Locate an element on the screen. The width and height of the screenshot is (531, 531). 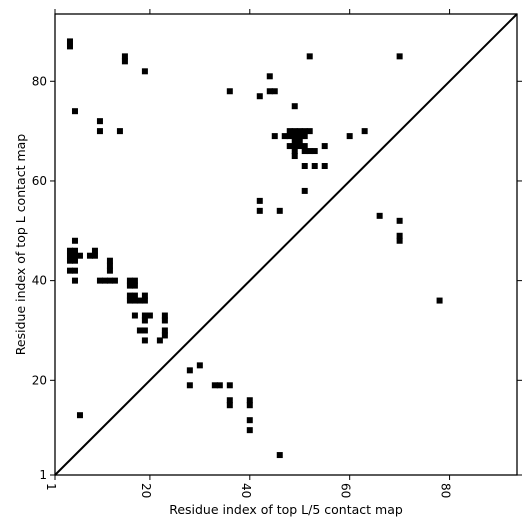
y-axis-ticks: 1 20 40 60 80 is located at coordinates (43, 278).